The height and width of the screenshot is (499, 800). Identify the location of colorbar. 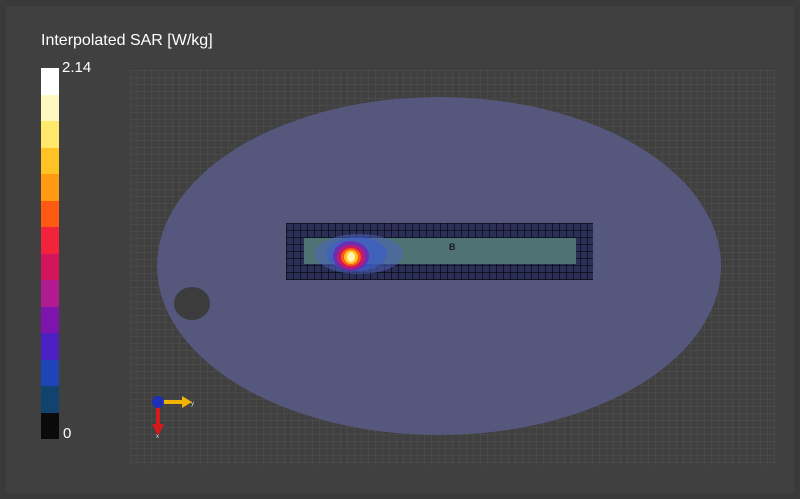
(50, 253).